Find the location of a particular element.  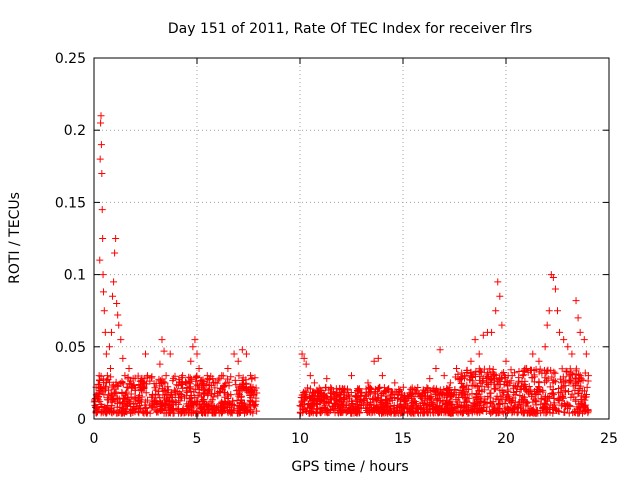

x-tick-label: 0 is located at coordinates (94, 439).